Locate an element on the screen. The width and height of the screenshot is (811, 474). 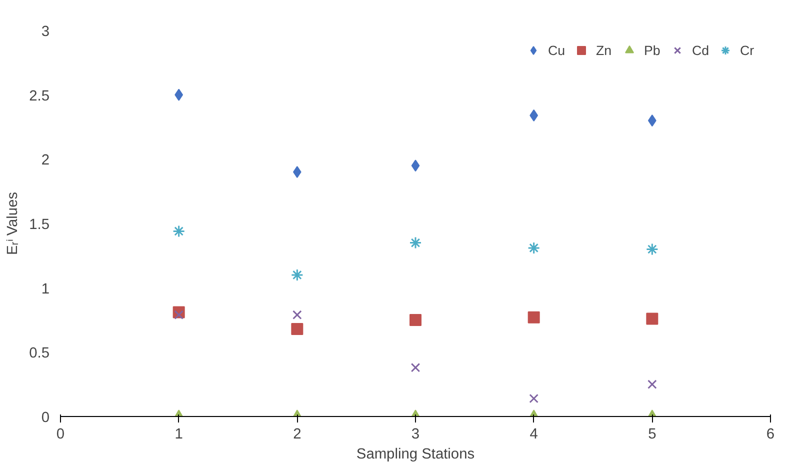
x-axis-title: Sampling Stations is located at coordinates (415, 454).